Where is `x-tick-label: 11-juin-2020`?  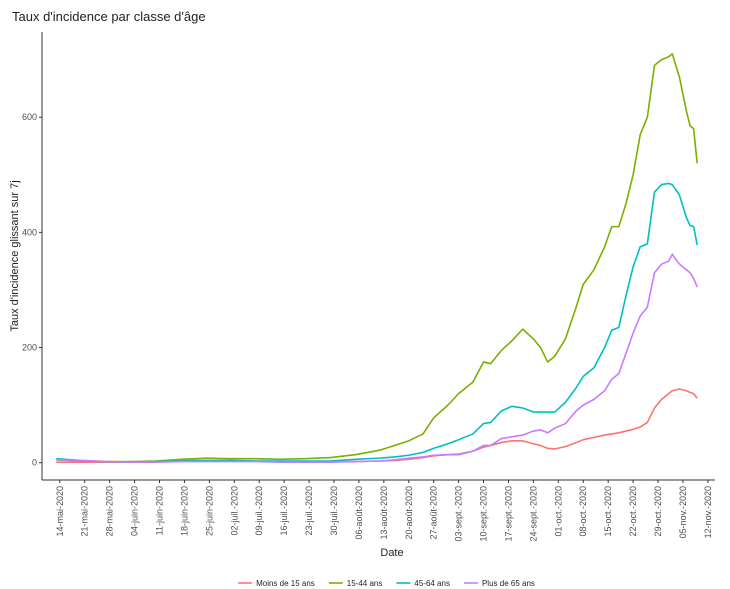 x-tick-label: 11-juin-2020 is located at coordinates (160, 510).